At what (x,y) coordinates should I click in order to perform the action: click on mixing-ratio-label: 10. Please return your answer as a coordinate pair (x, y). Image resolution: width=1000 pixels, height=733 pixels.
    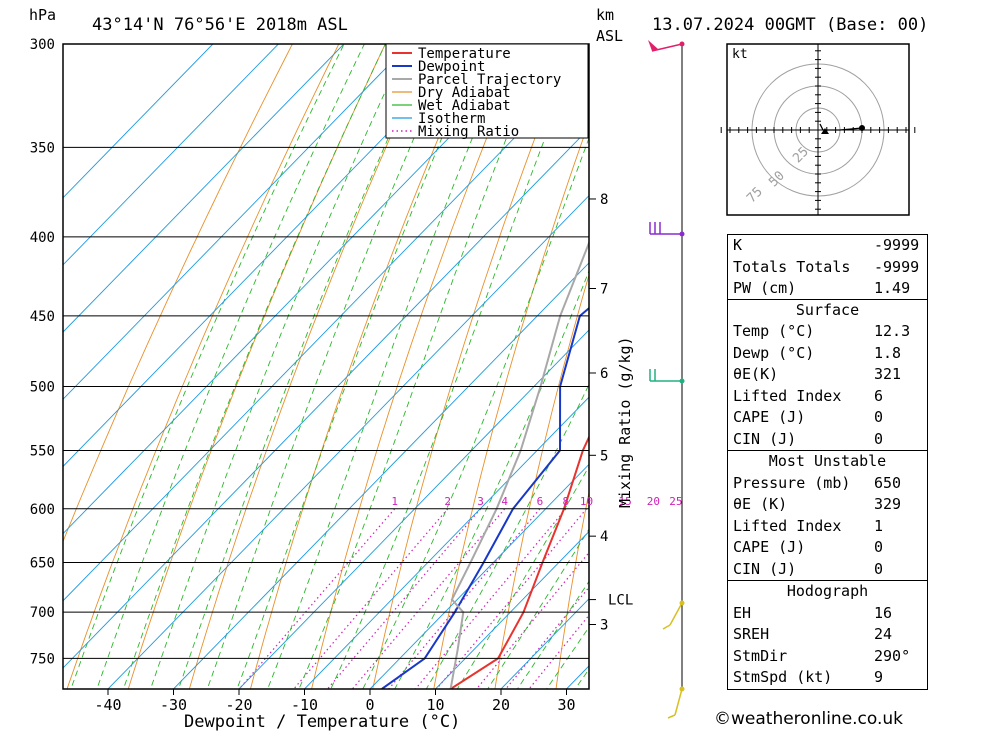
    Looking at the image, I should click on (586, 501).